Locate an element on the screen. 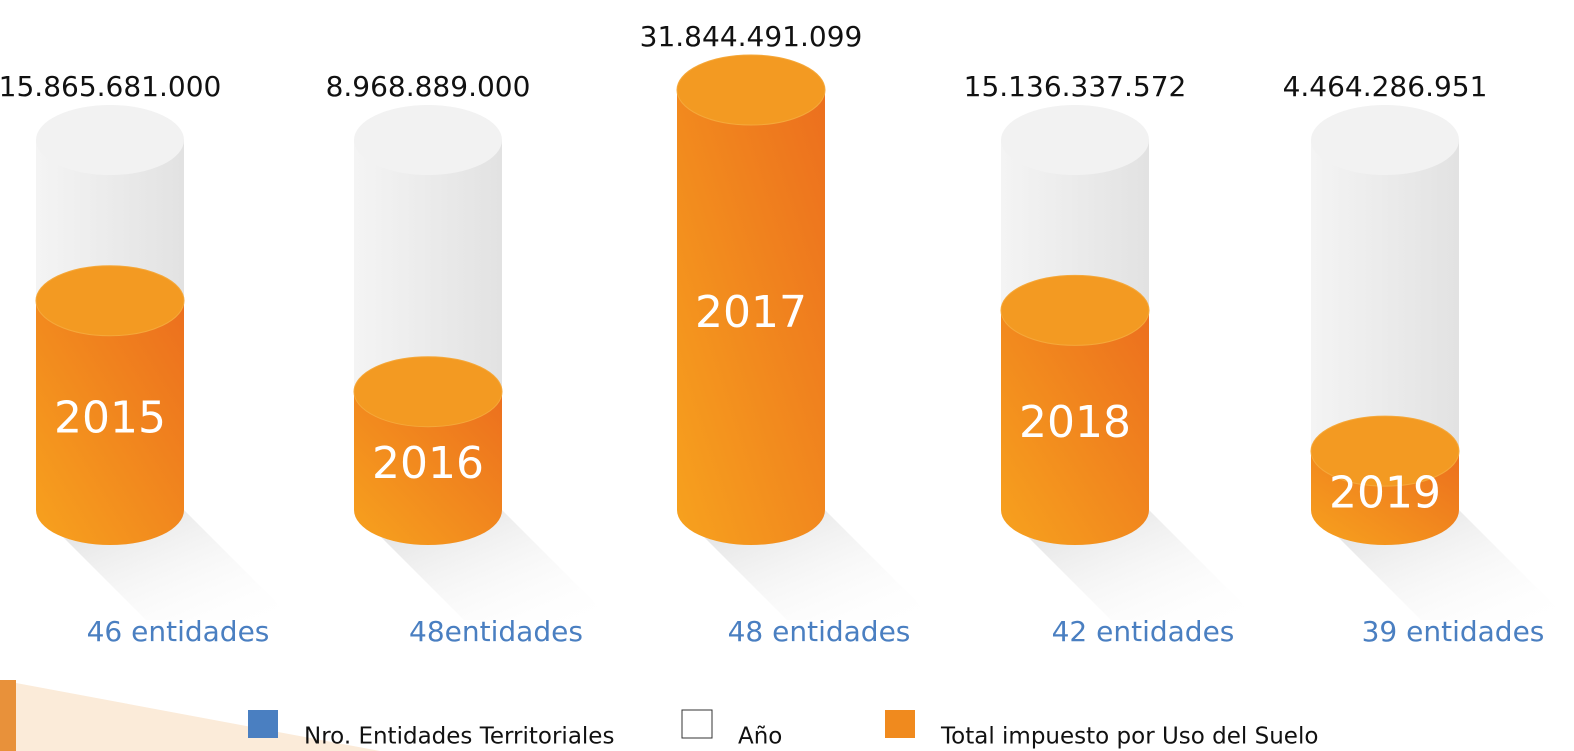 The height and width of the screenshot is (751, 1574). value-label: 4.464.286.951 is located at coordinates (1385, 86).